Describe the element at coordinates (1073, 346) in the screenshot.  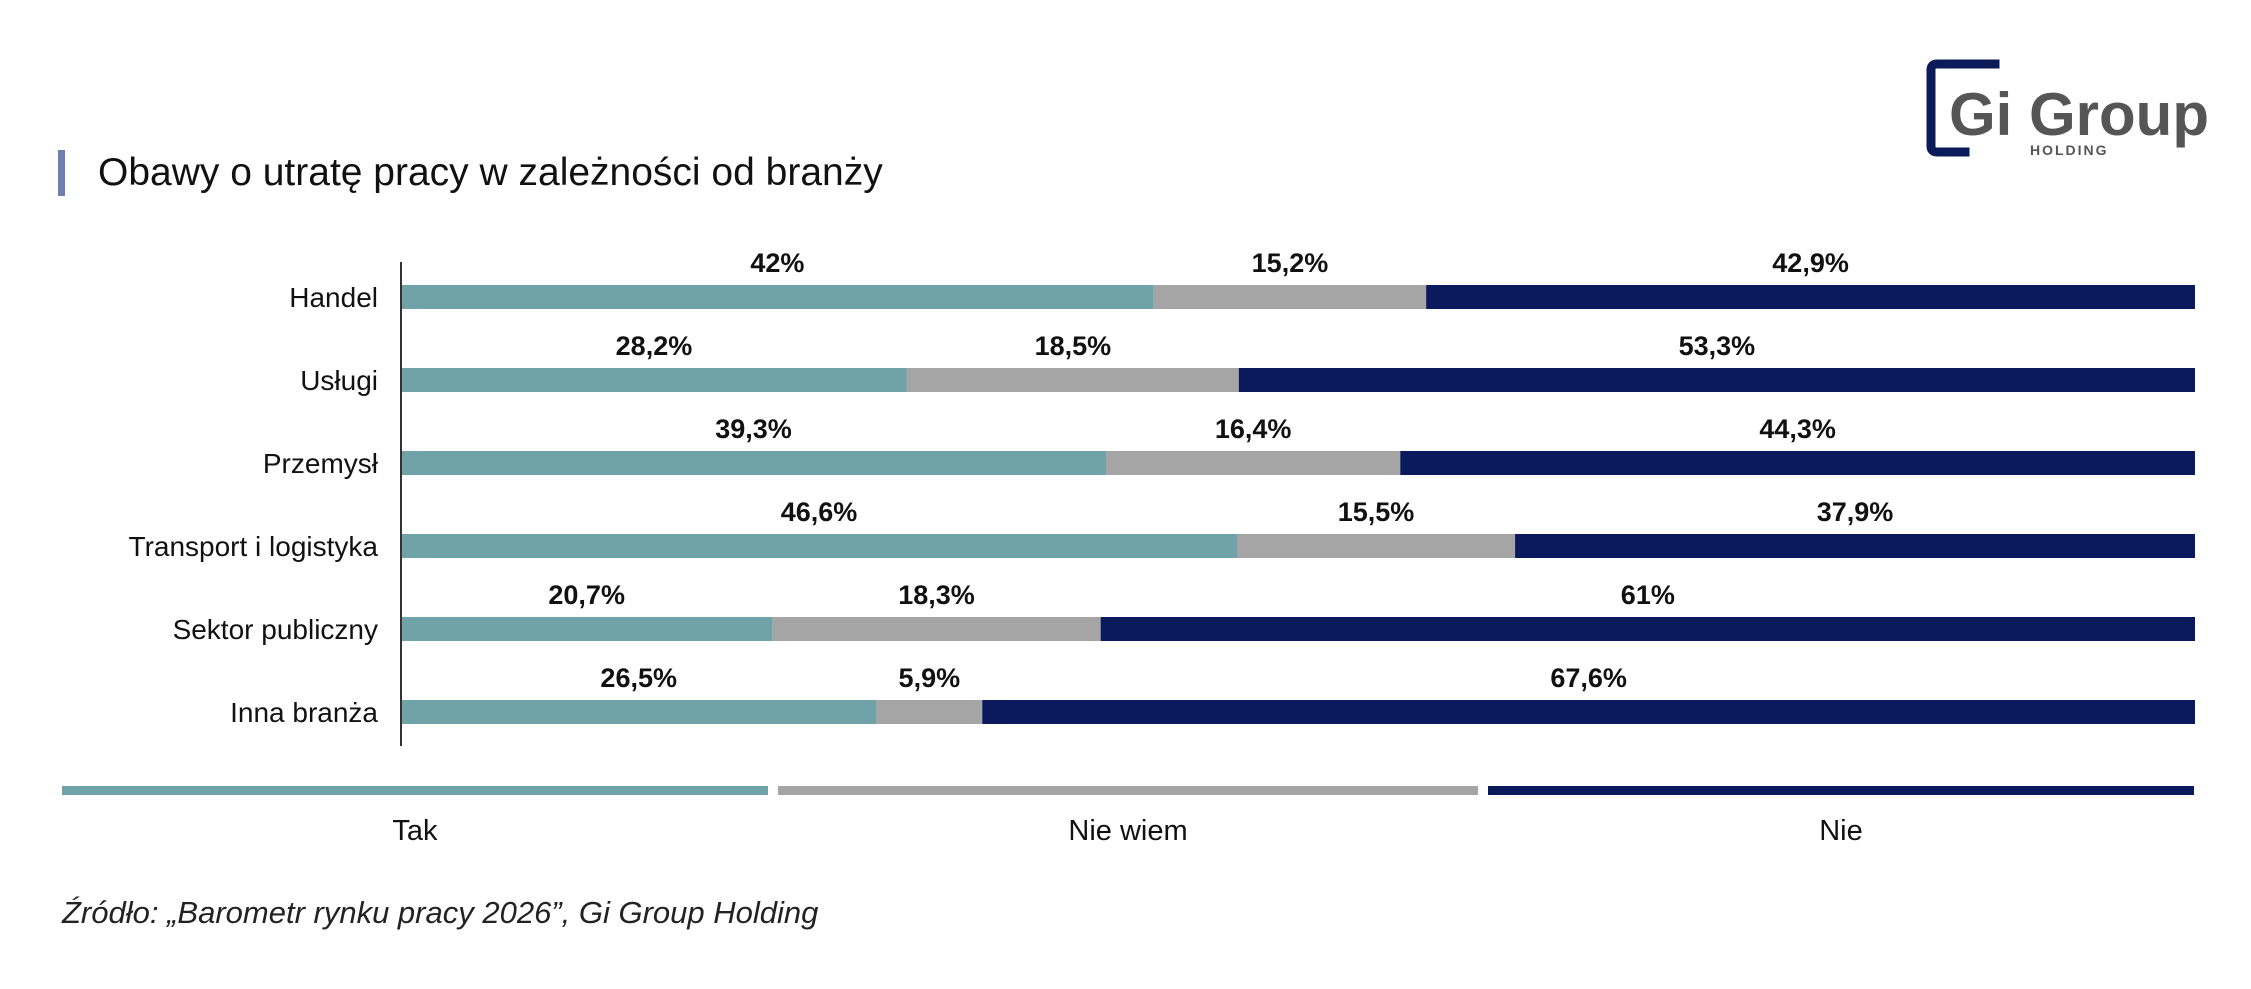
I see `value-label-nie-wiem: 18,5%` at that location.